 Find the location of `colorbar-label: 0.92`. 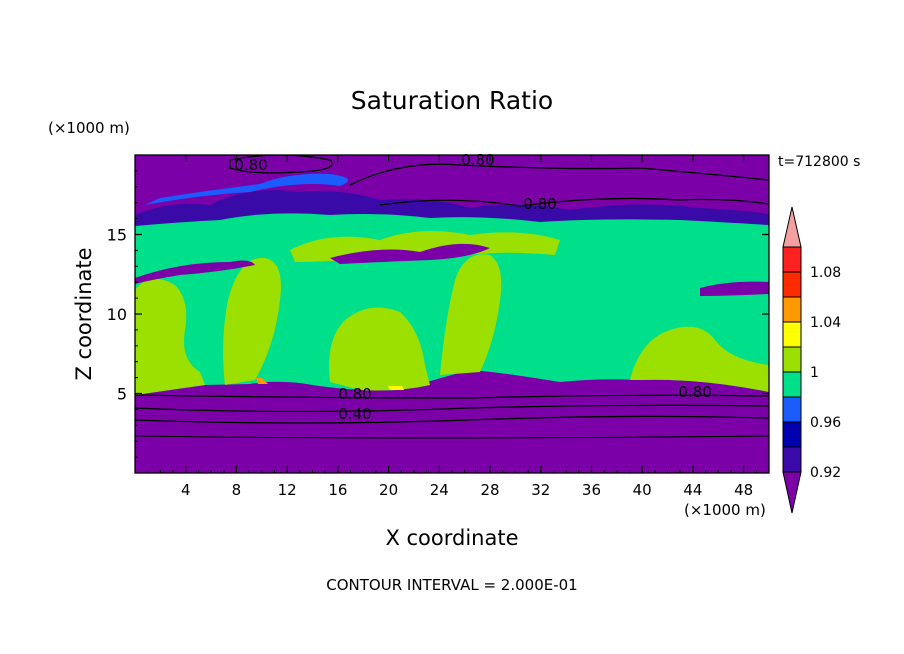

colorbar-label: 0.92 is located at coordinates (825, 473).